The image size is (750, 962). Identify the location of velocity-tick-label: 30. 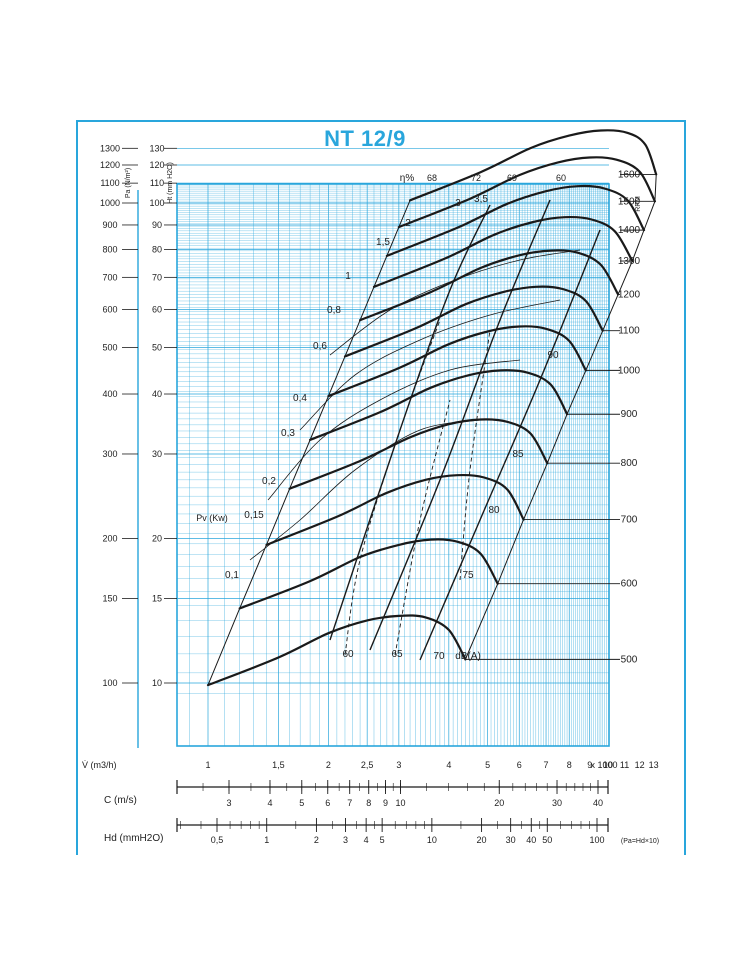
(557, 803).